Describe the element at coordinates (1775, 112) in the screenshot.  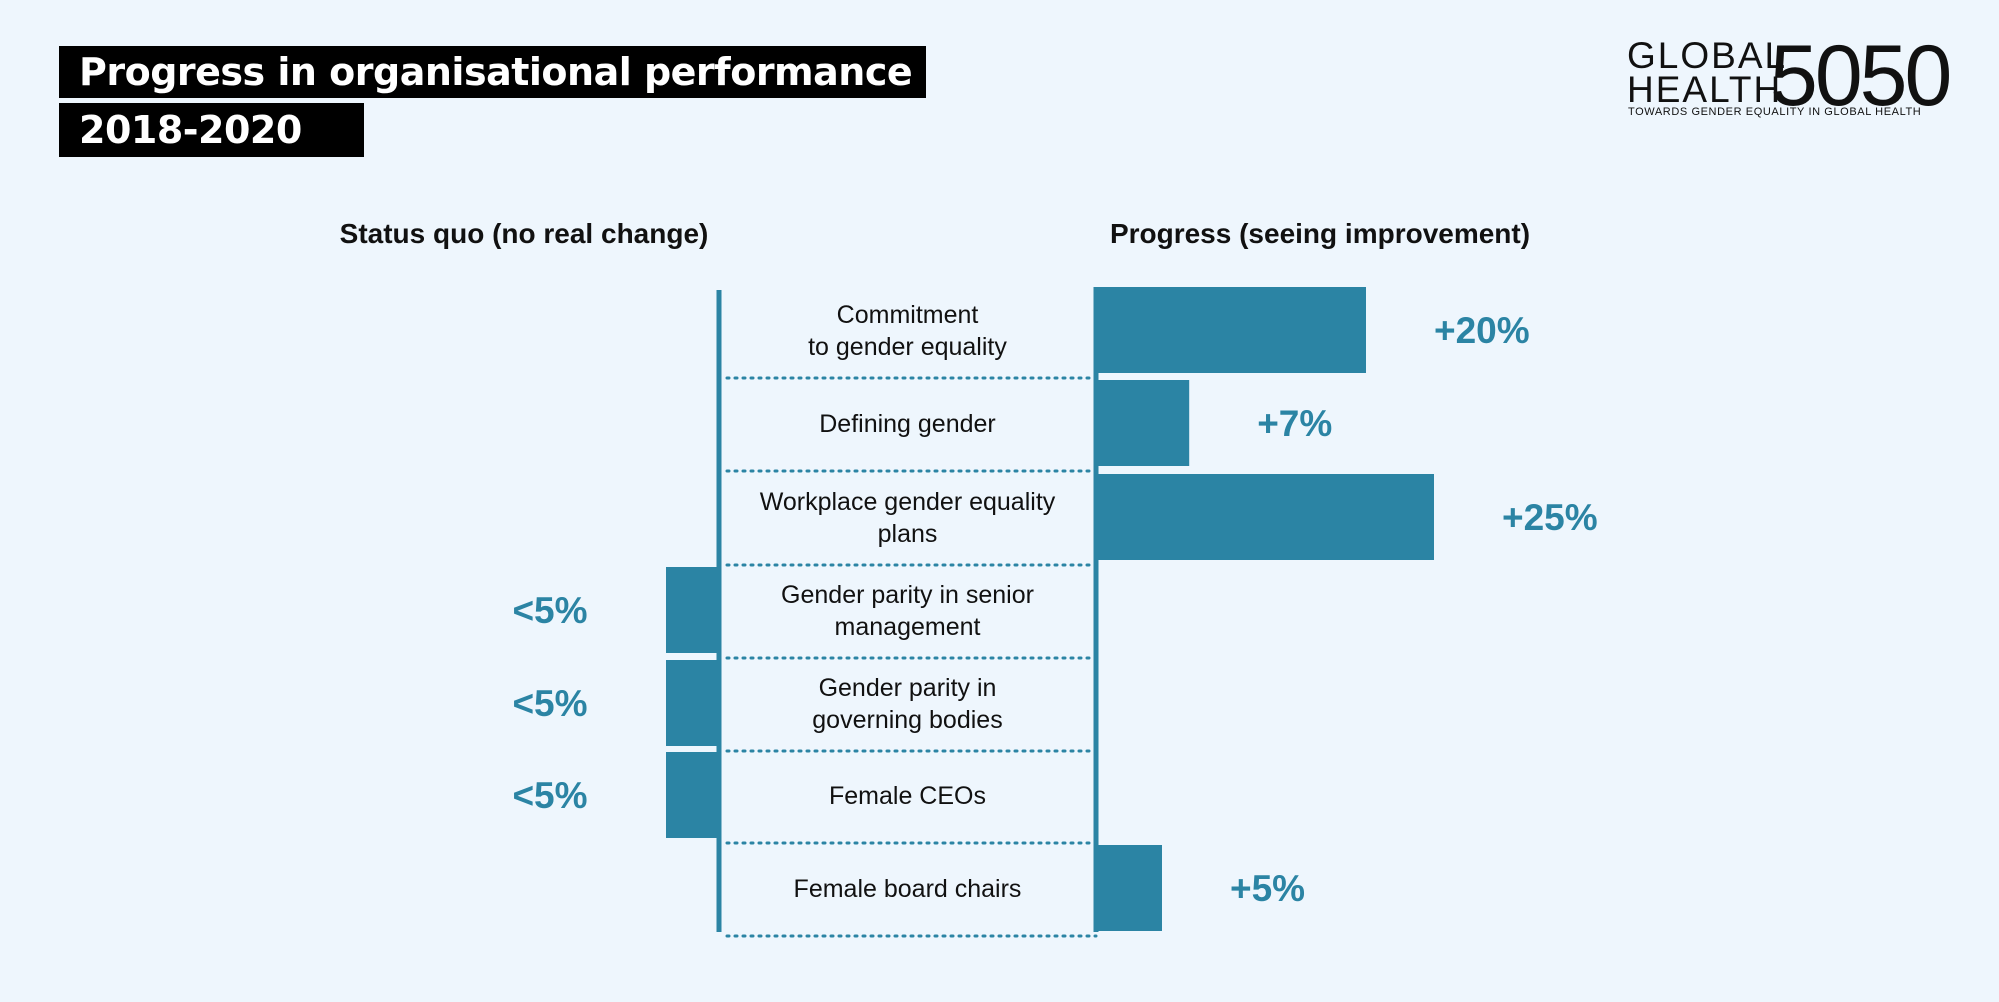
I see `logo-tagline: TOWARDS GENDER EQUALITY IN GLOBAL HEALTH` at that location.